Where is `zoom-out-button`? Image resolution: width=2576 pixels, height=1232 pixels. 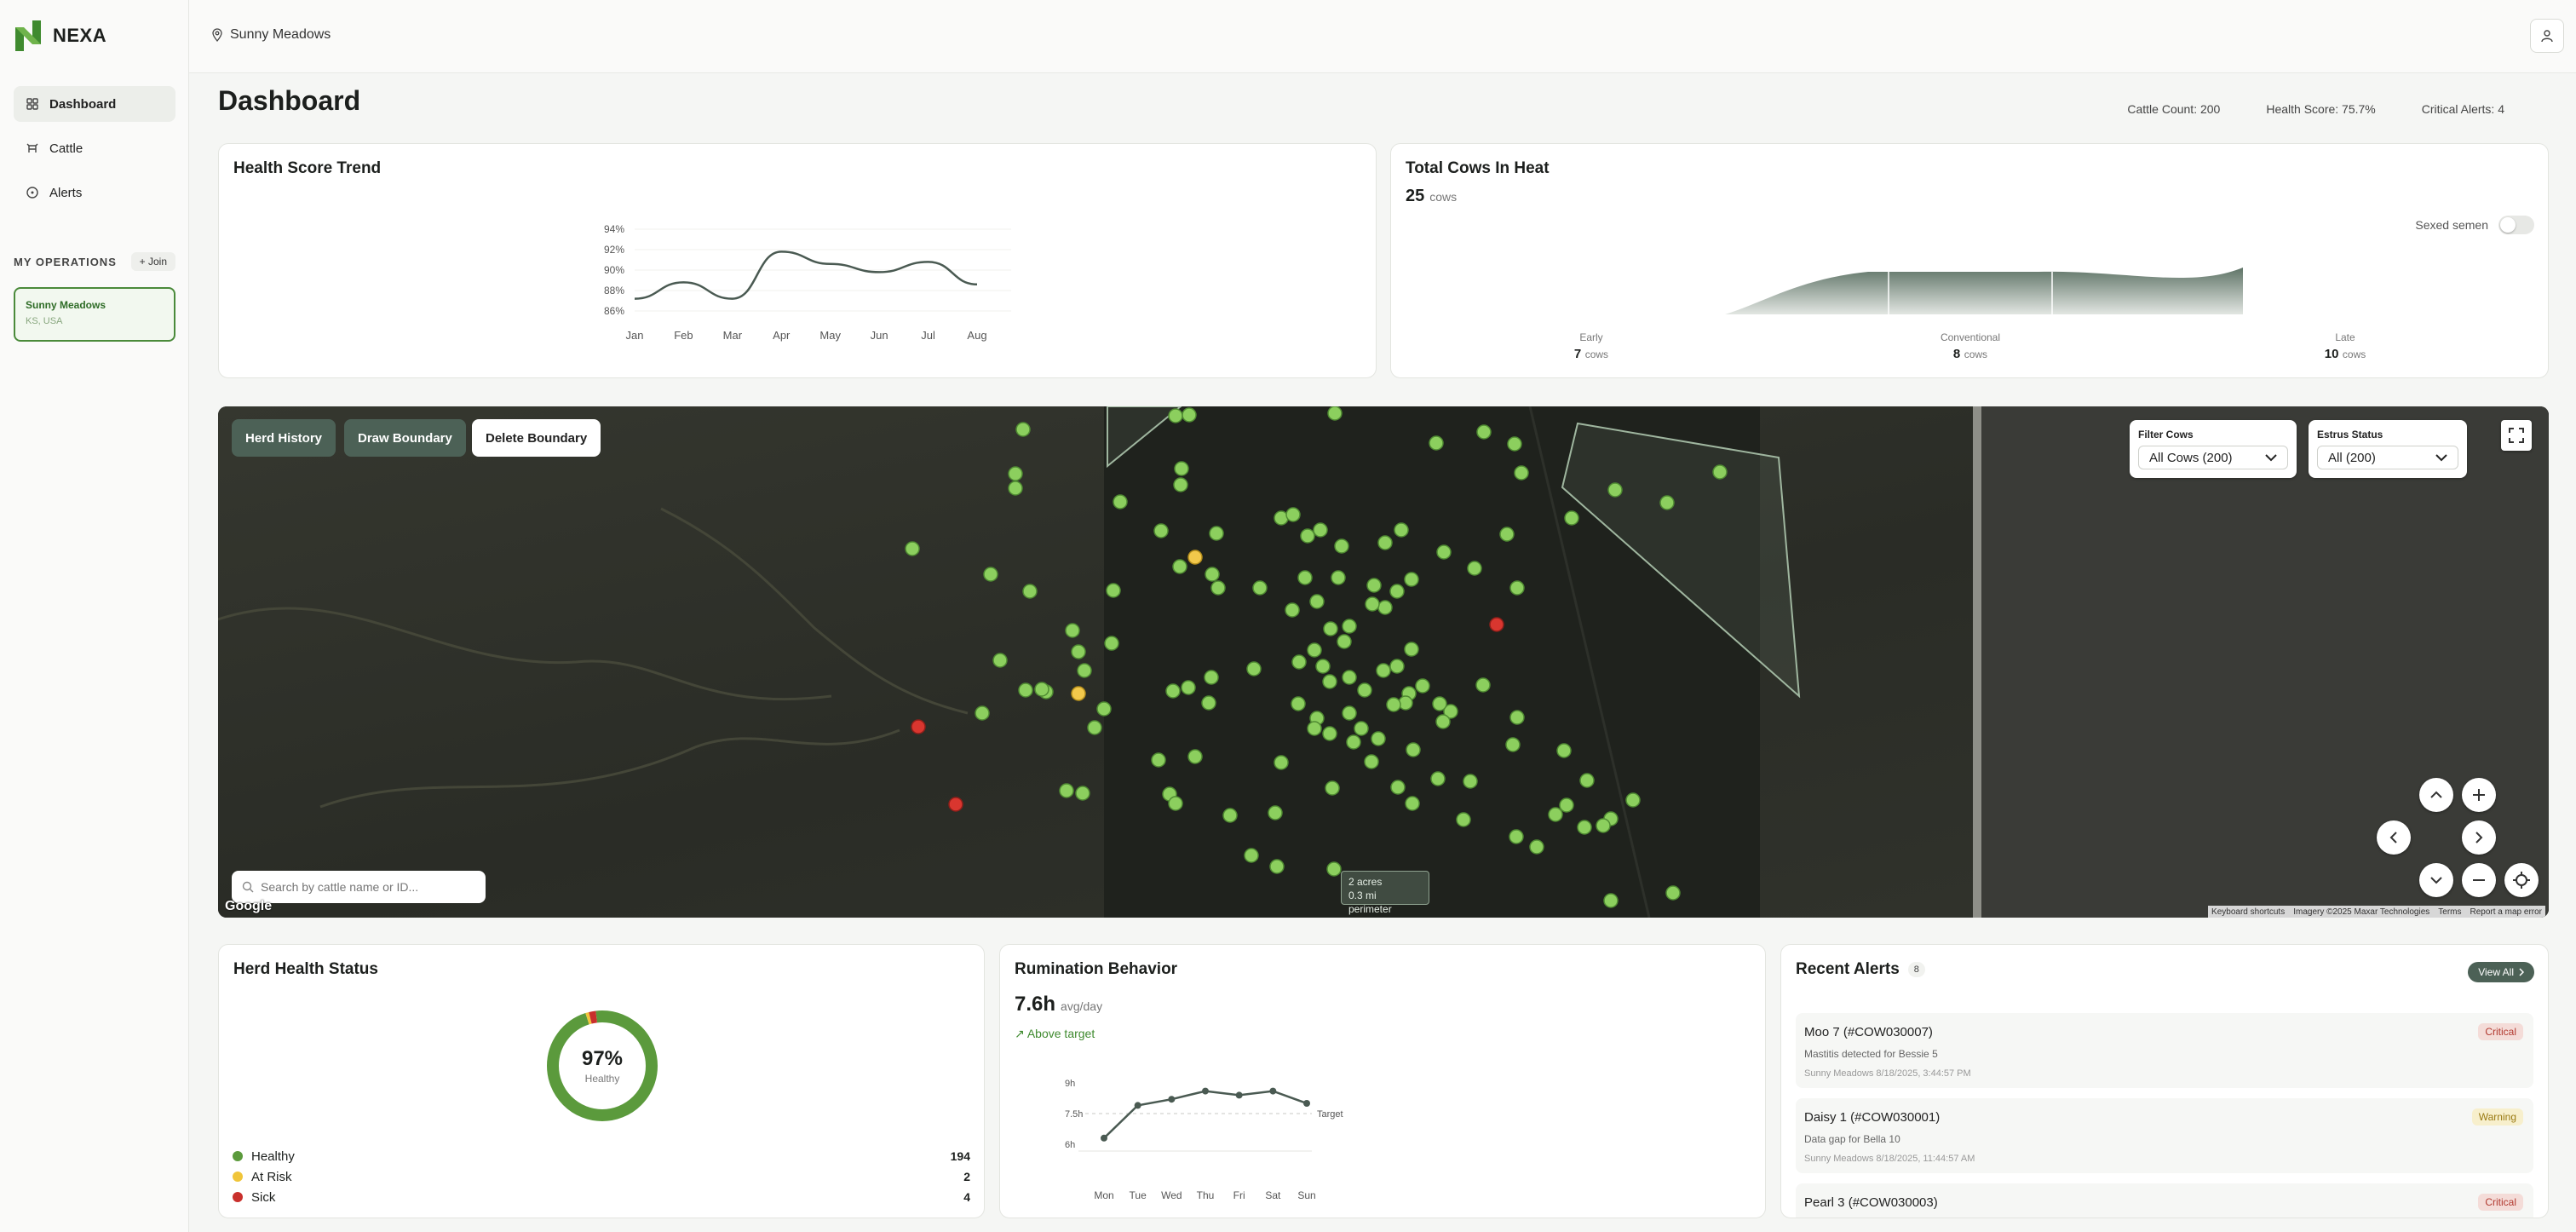 zoom-out-button is located at coordinates (2479, 880).